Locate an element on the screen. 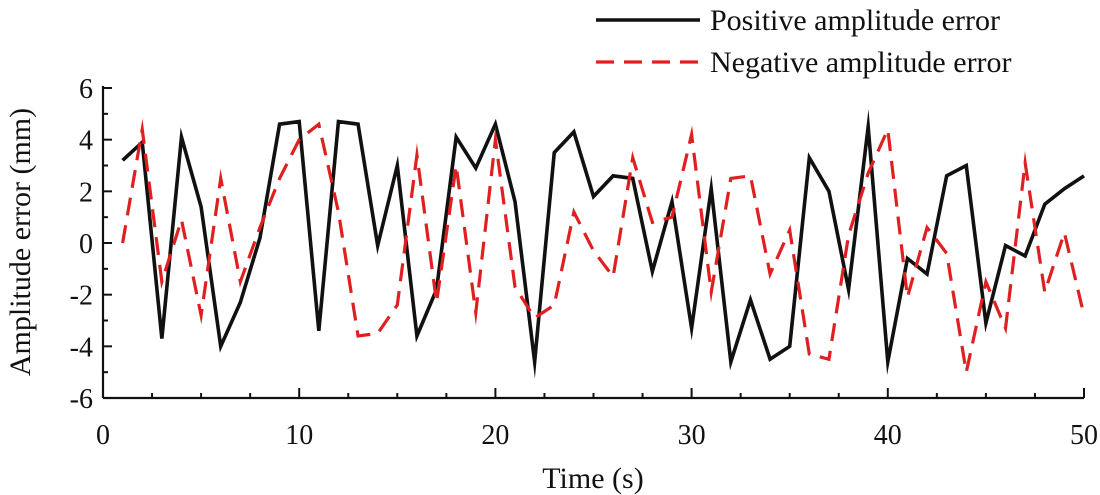 This screenshot has width=1100, height=495. y-tick-label: 0 is located at coordinates (86, 244).